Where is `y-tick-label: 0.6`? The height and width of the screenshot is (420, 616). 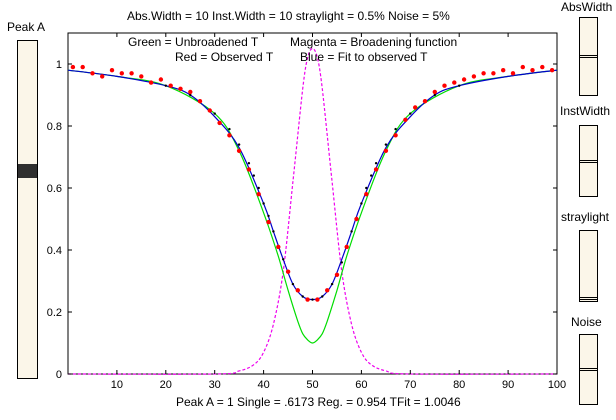 y-tick-label: 0.6 is located at coordinates (54, 189).